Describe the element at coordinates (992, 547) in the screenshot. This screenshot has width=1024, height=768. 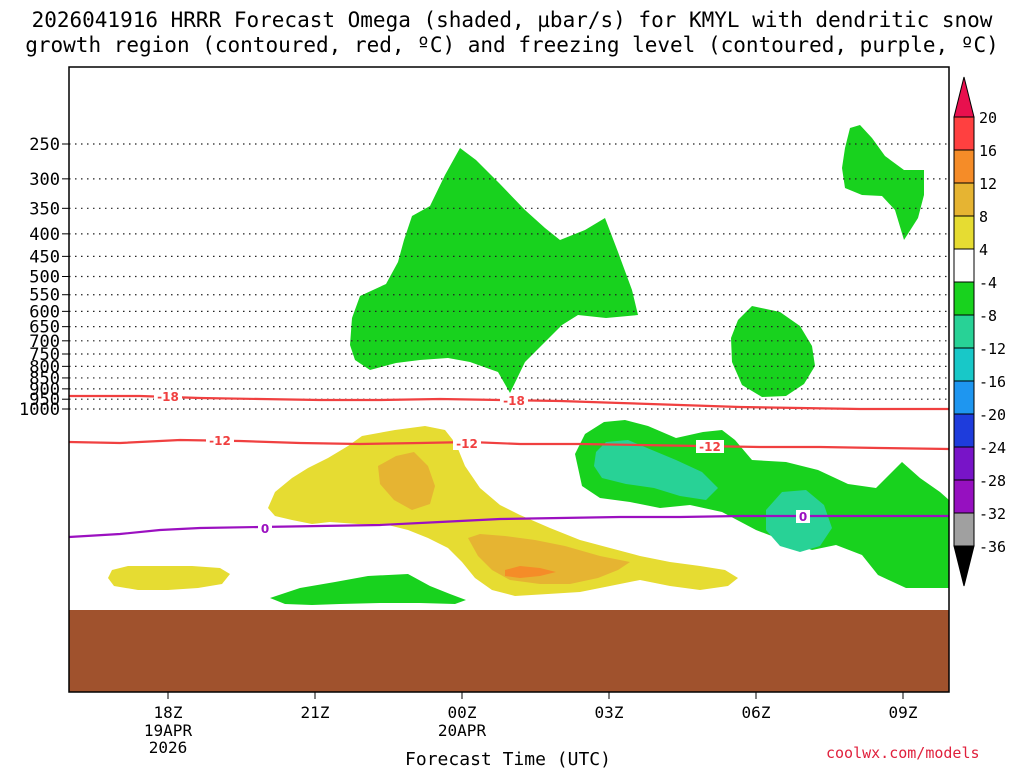
I see `colorbar-label: -36` at that location.